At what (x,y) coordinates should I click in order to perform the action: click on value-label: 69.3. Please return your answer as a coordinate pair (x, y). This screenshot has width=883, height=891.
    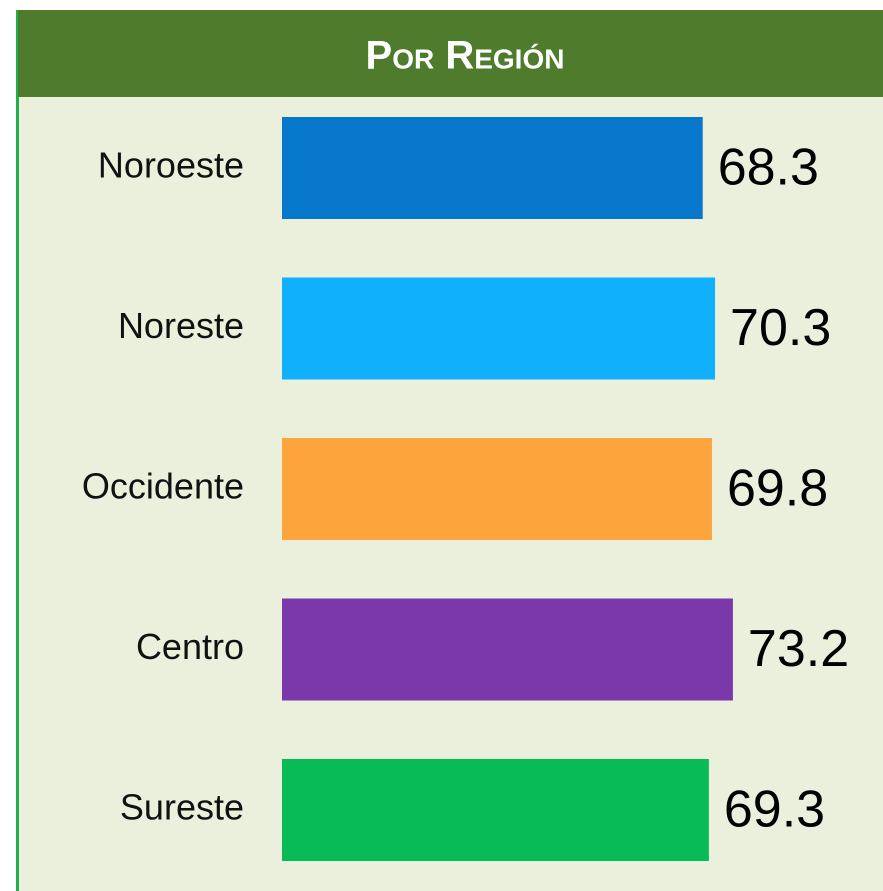
    Looking at the image, I should click on (774, 810).